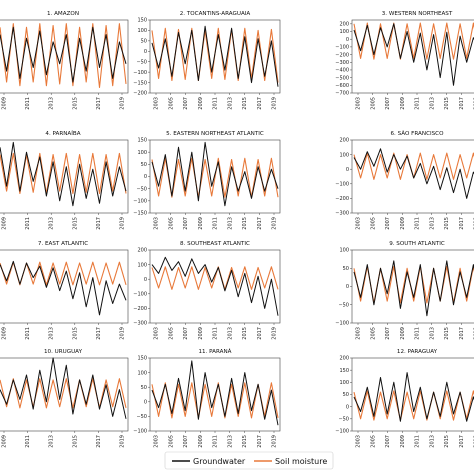  I want to click on panel-10: 10. URUGUAY 2009 2011 2013 2015 2017 2019, so click(64, 398).